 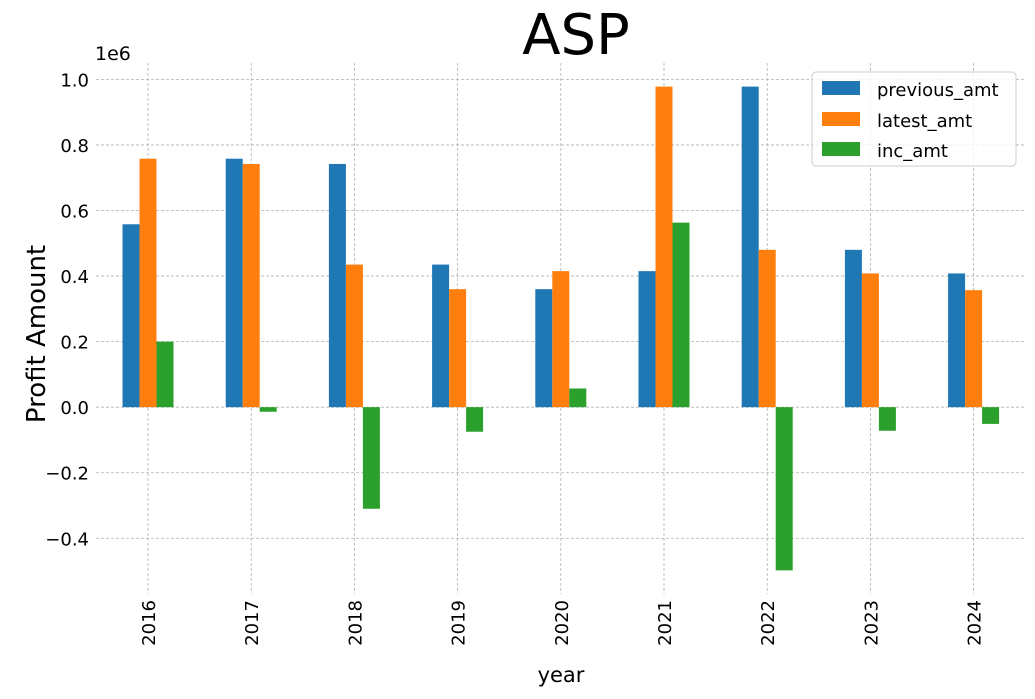 What do you see at coordinates (74, 80) in the screenshot?
I see `y-tick-label: 1.0` at bounding box center [74, 80].